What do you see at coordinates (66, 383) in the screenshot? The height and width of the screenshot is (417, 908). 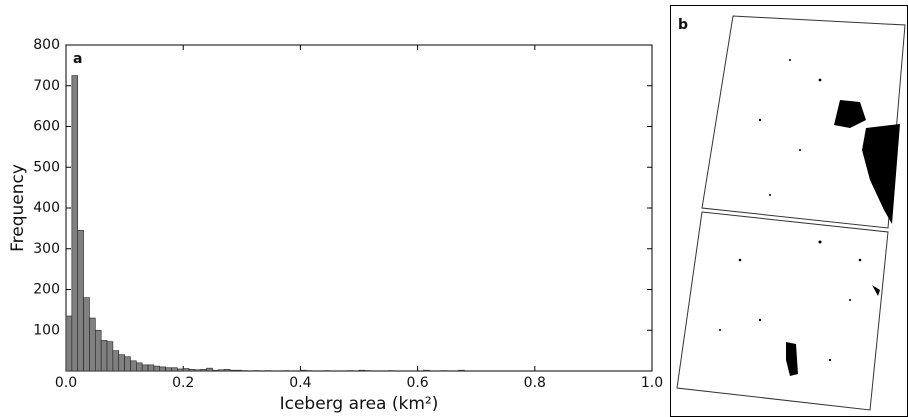 I see `x-tick-label: 0.0` at bounding box center [66, 383].